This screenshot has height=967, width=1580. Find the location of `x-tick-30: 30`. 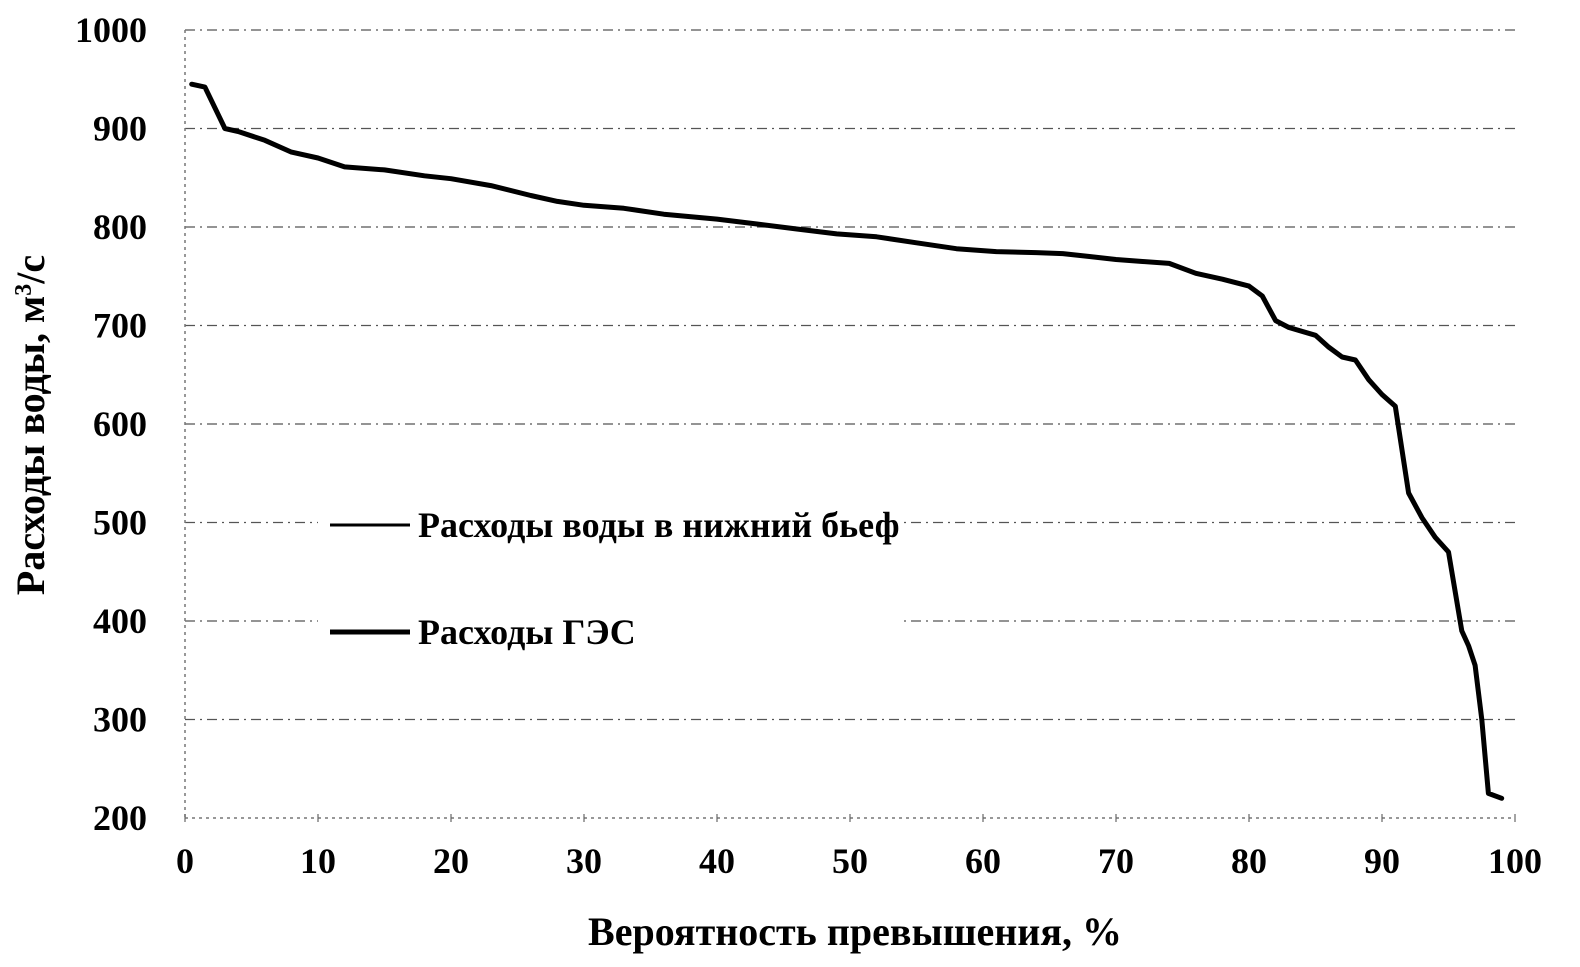

x-tick-30: 30 is located at coordinates (584, 861).